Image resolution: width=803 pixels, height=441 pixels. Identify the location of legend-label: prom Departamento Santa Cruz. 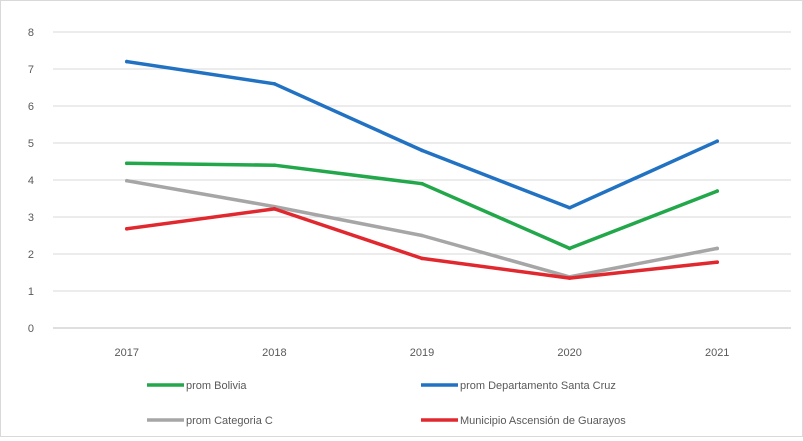
(538, 386).